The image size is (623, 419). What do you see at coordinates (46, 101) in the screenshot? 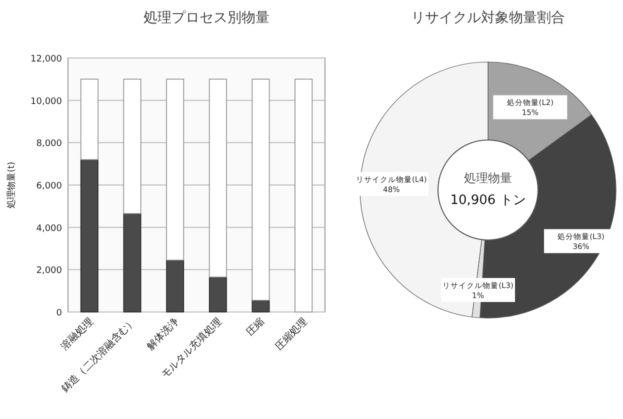
I see `y-tick-label: 10,000` at bounding box center [46, 101].